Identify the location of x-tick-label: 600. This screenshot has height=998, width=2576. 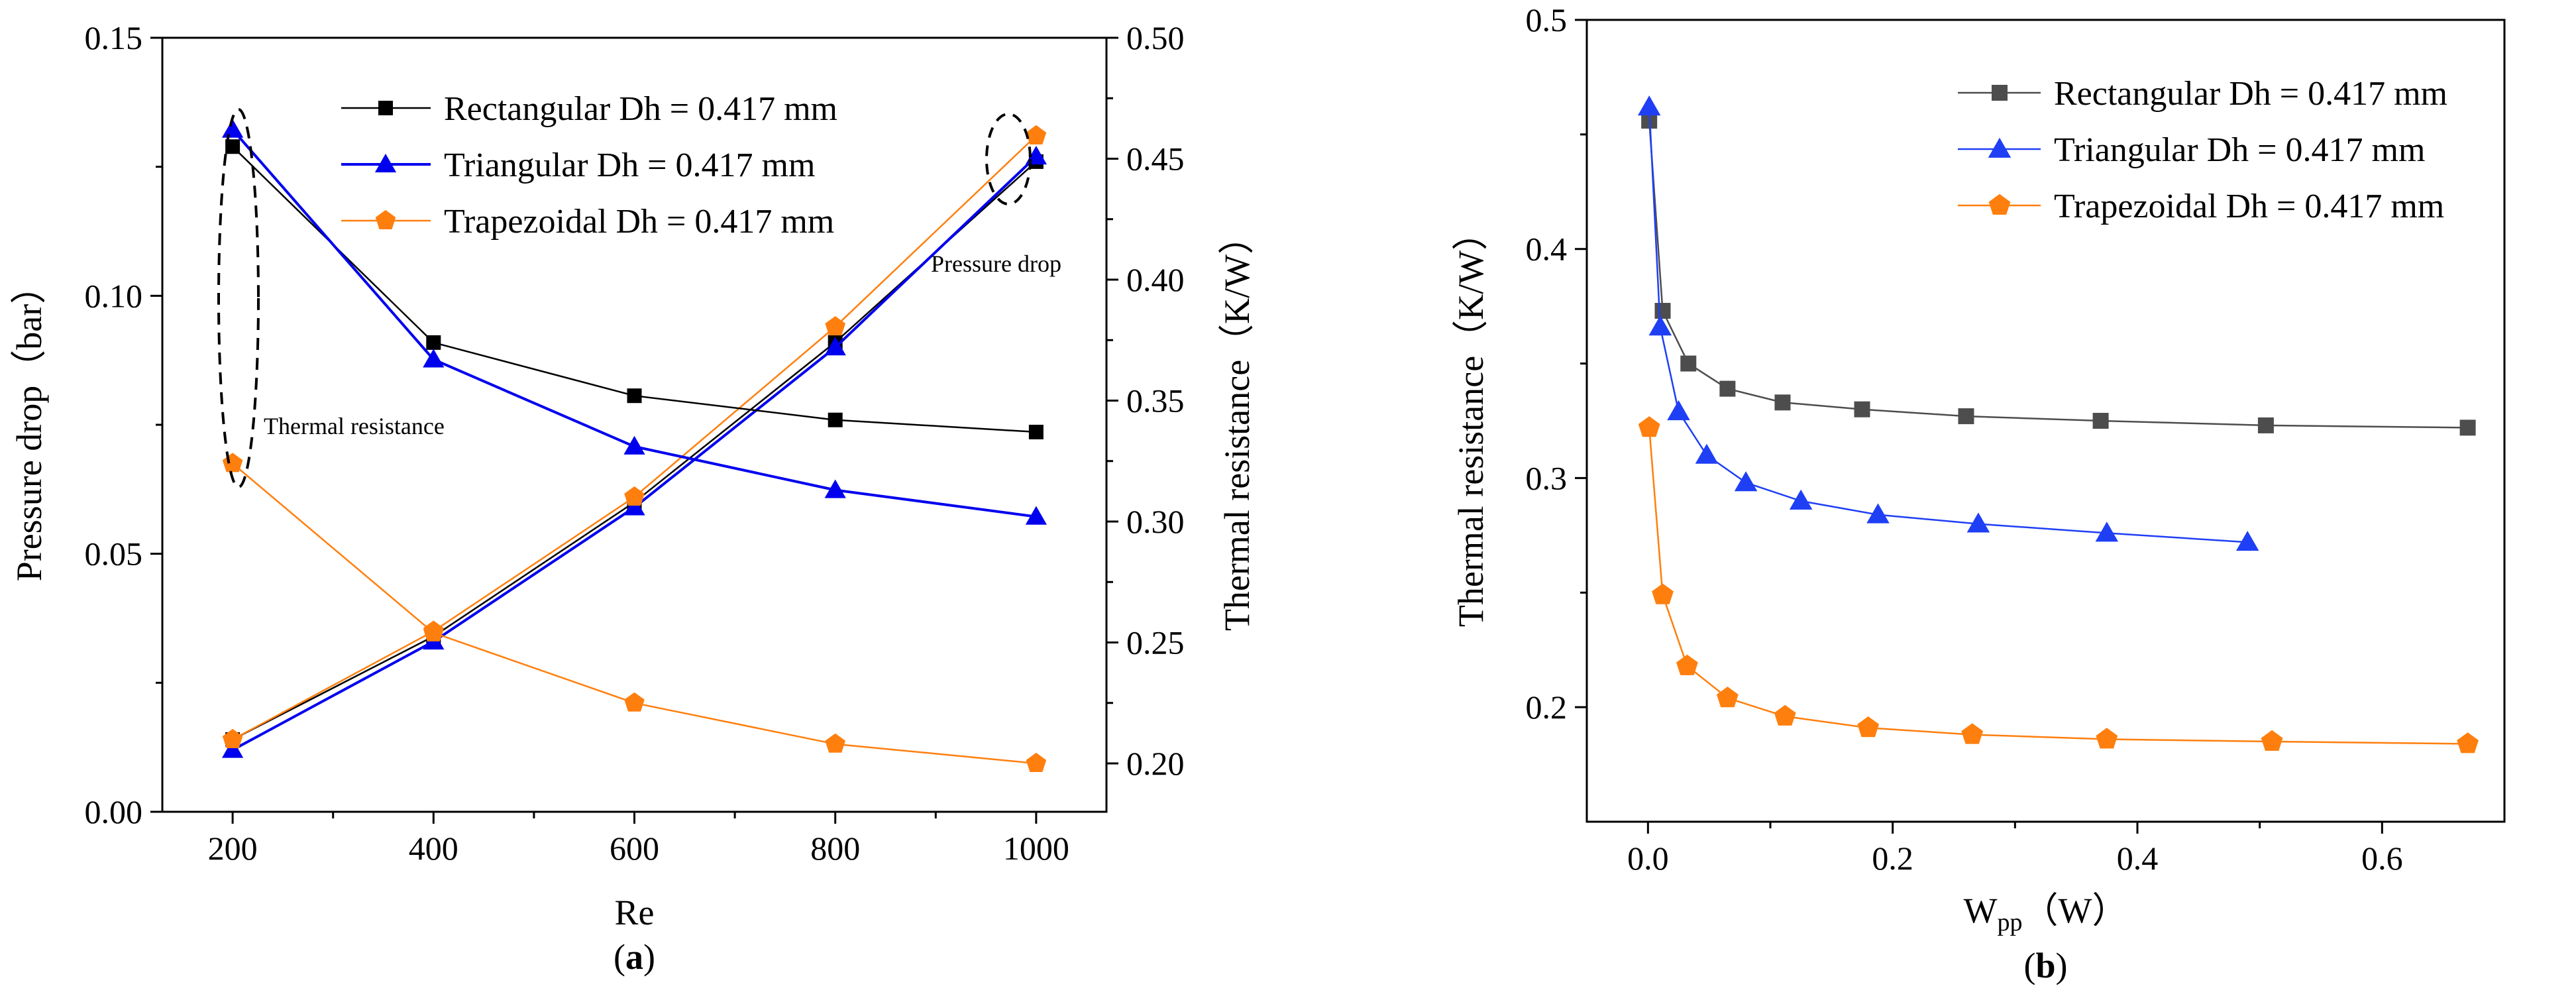
(634, 848).